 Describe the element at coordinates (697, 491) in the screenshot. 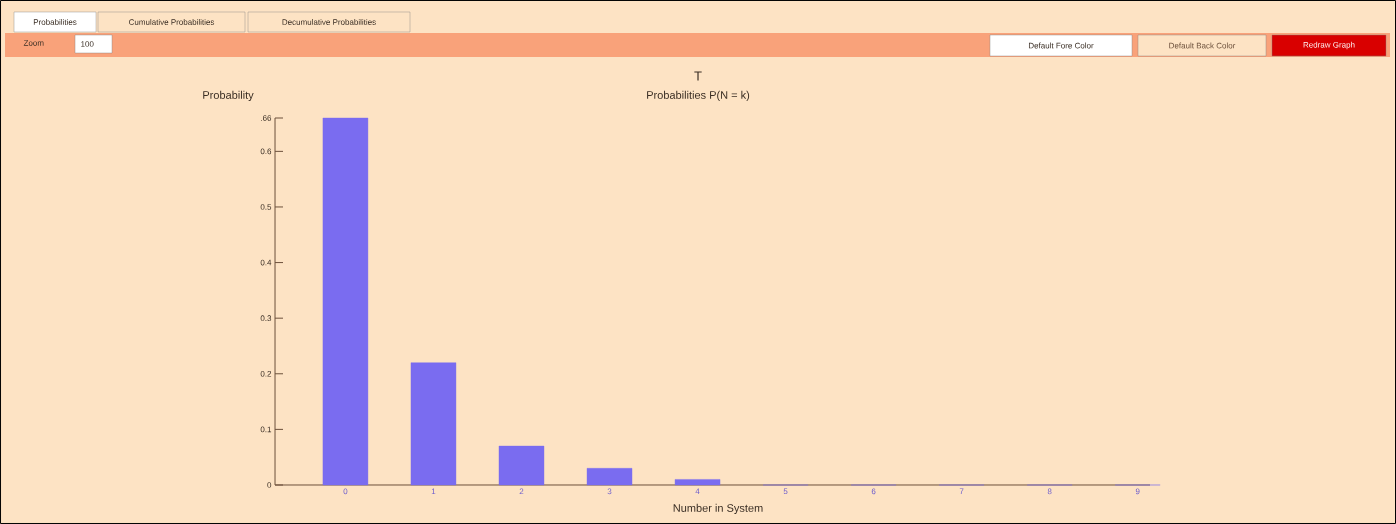

I see `x-tick-label: 4` at that location.